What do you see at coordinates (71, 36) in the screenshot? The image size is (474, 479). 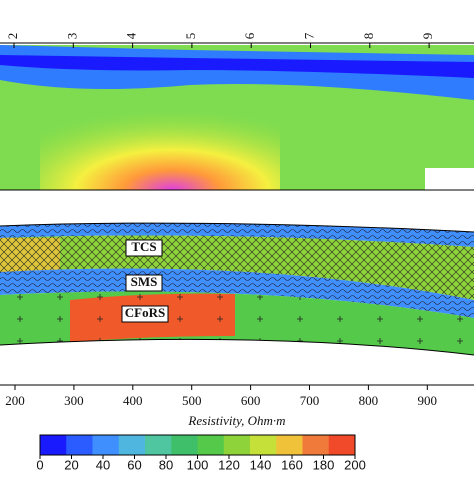 I see `top-tick-label: 3` at bounding box center [71, 36].